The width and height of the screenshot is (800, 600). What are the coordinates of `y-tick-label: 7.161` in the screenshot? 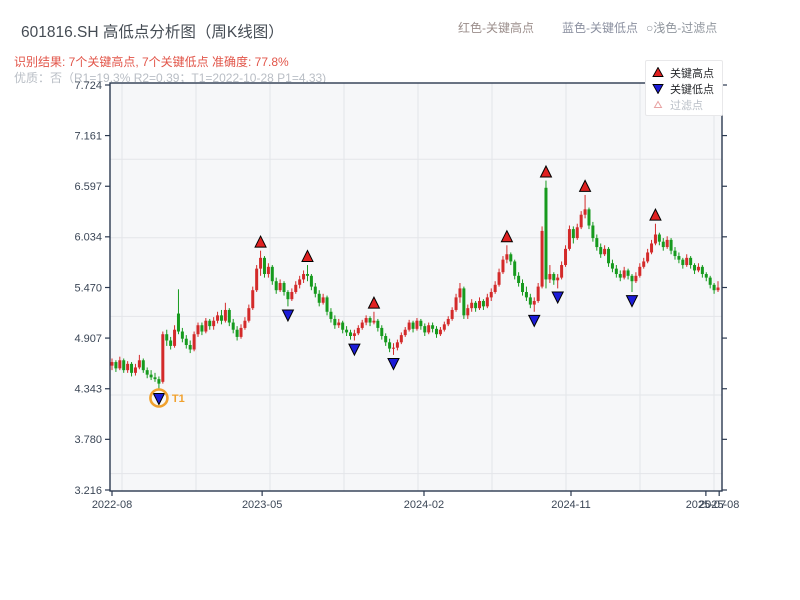 It's located at (88, 136).